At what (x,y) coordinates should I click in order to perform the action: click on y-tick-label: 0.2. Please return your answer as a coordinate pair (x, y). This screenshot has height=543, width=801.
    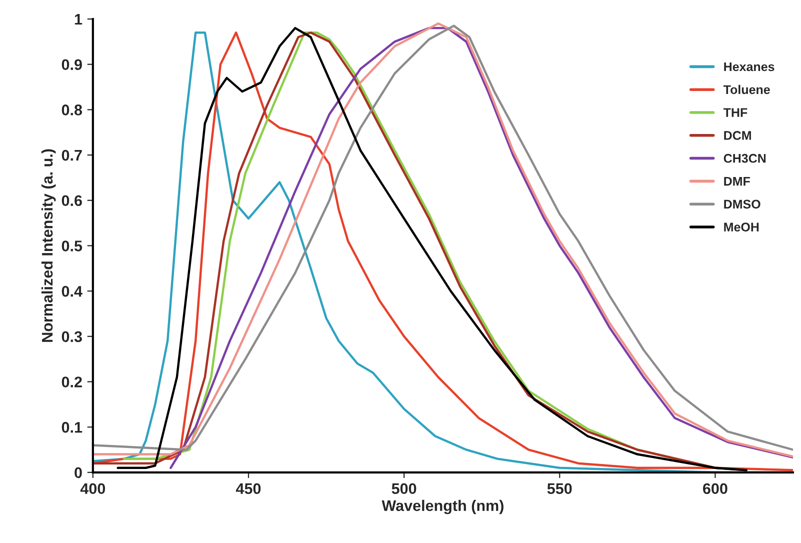
    Looking at the image, I should click on (72, 382).